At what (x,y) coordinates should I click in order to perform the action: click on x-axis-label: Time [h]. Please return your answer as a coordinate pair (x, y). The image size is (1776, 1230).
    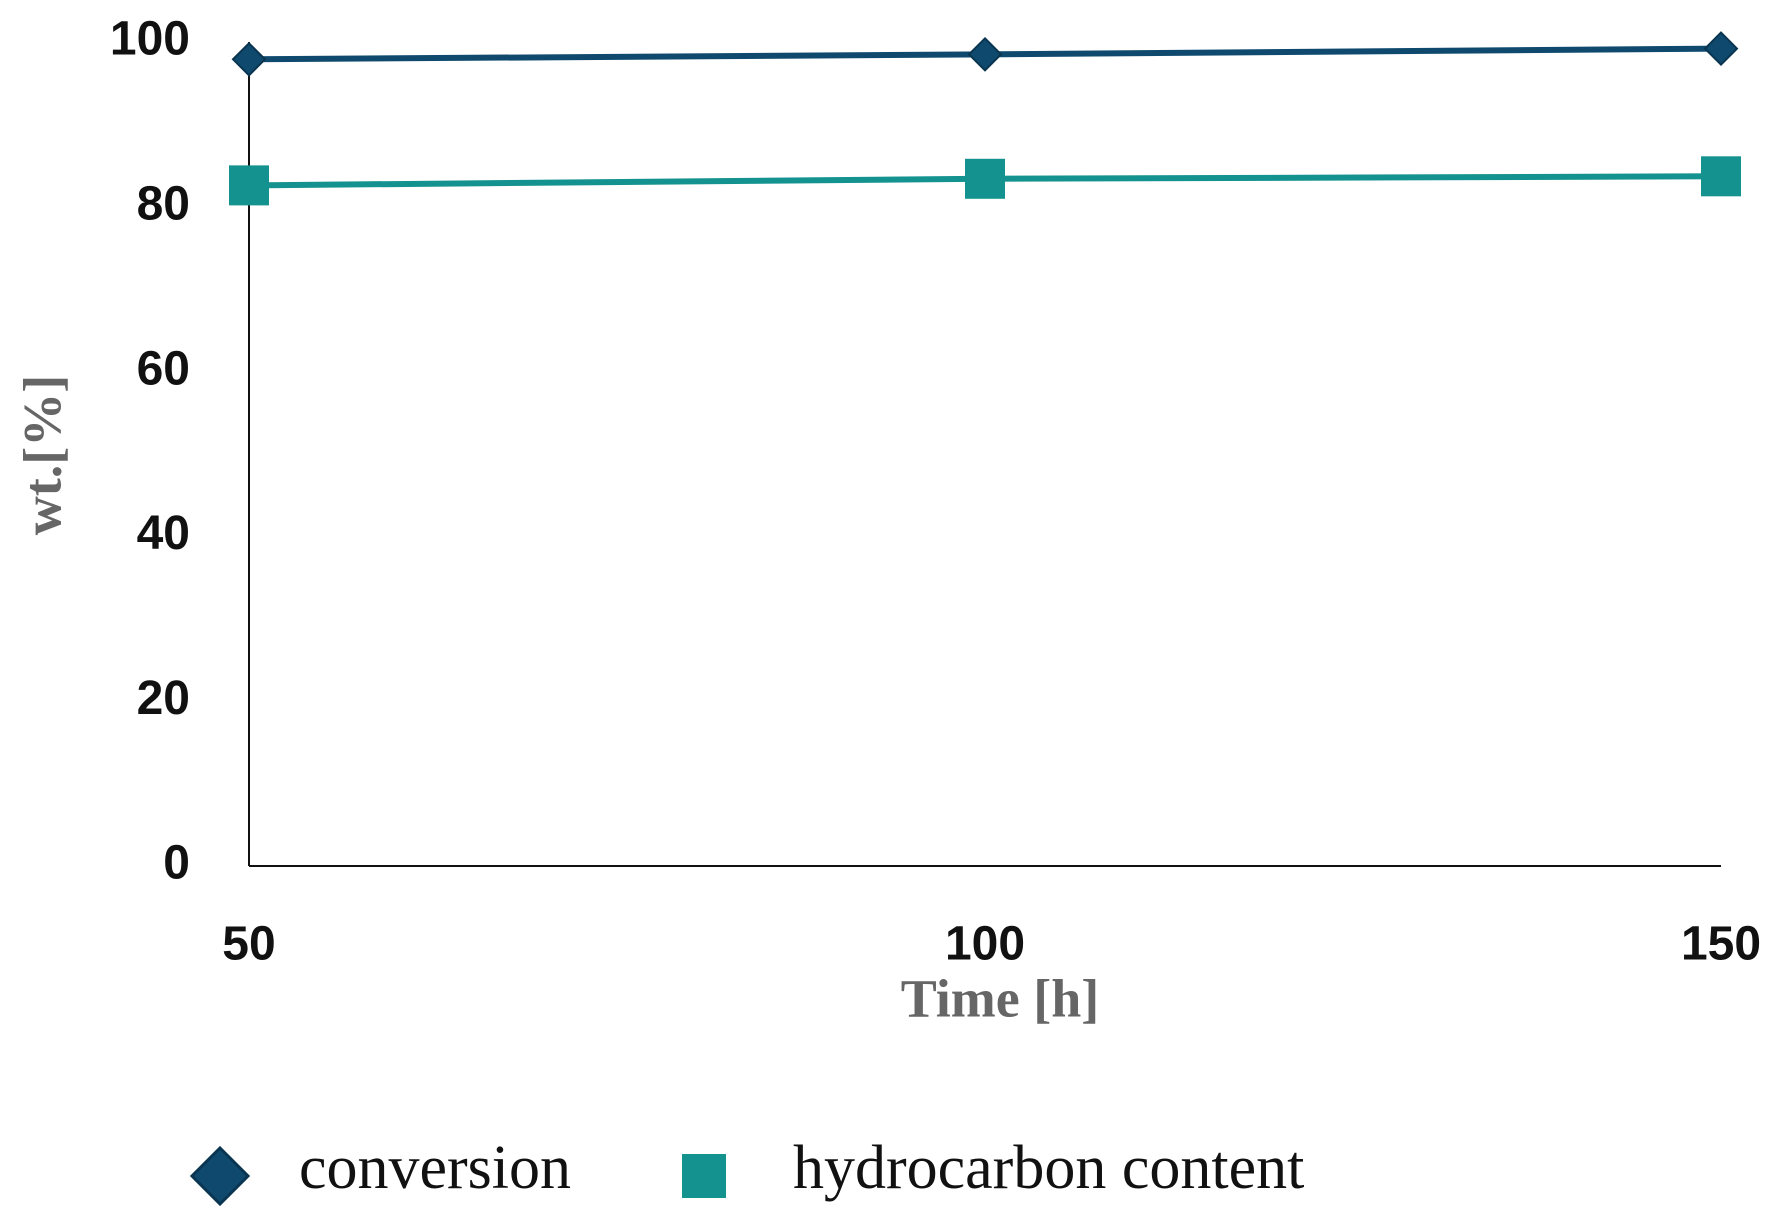
    Looking at the image, I should click on (1000, 998).